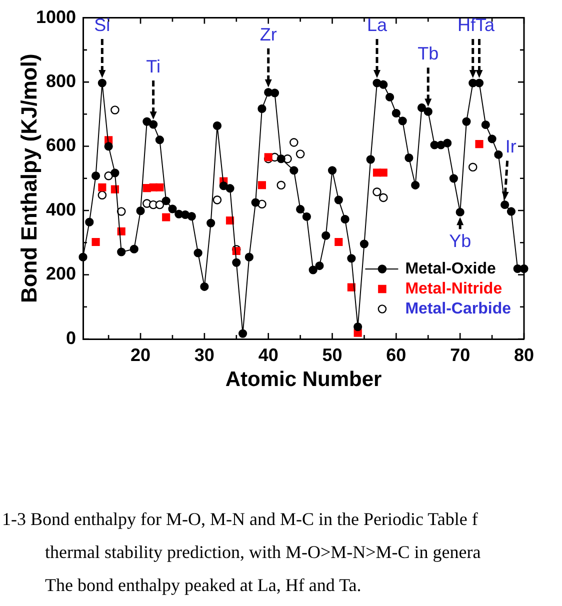  Describe the element at coordinates (467, 24) in the screenshot. I see `annotation: Hf` at that location.